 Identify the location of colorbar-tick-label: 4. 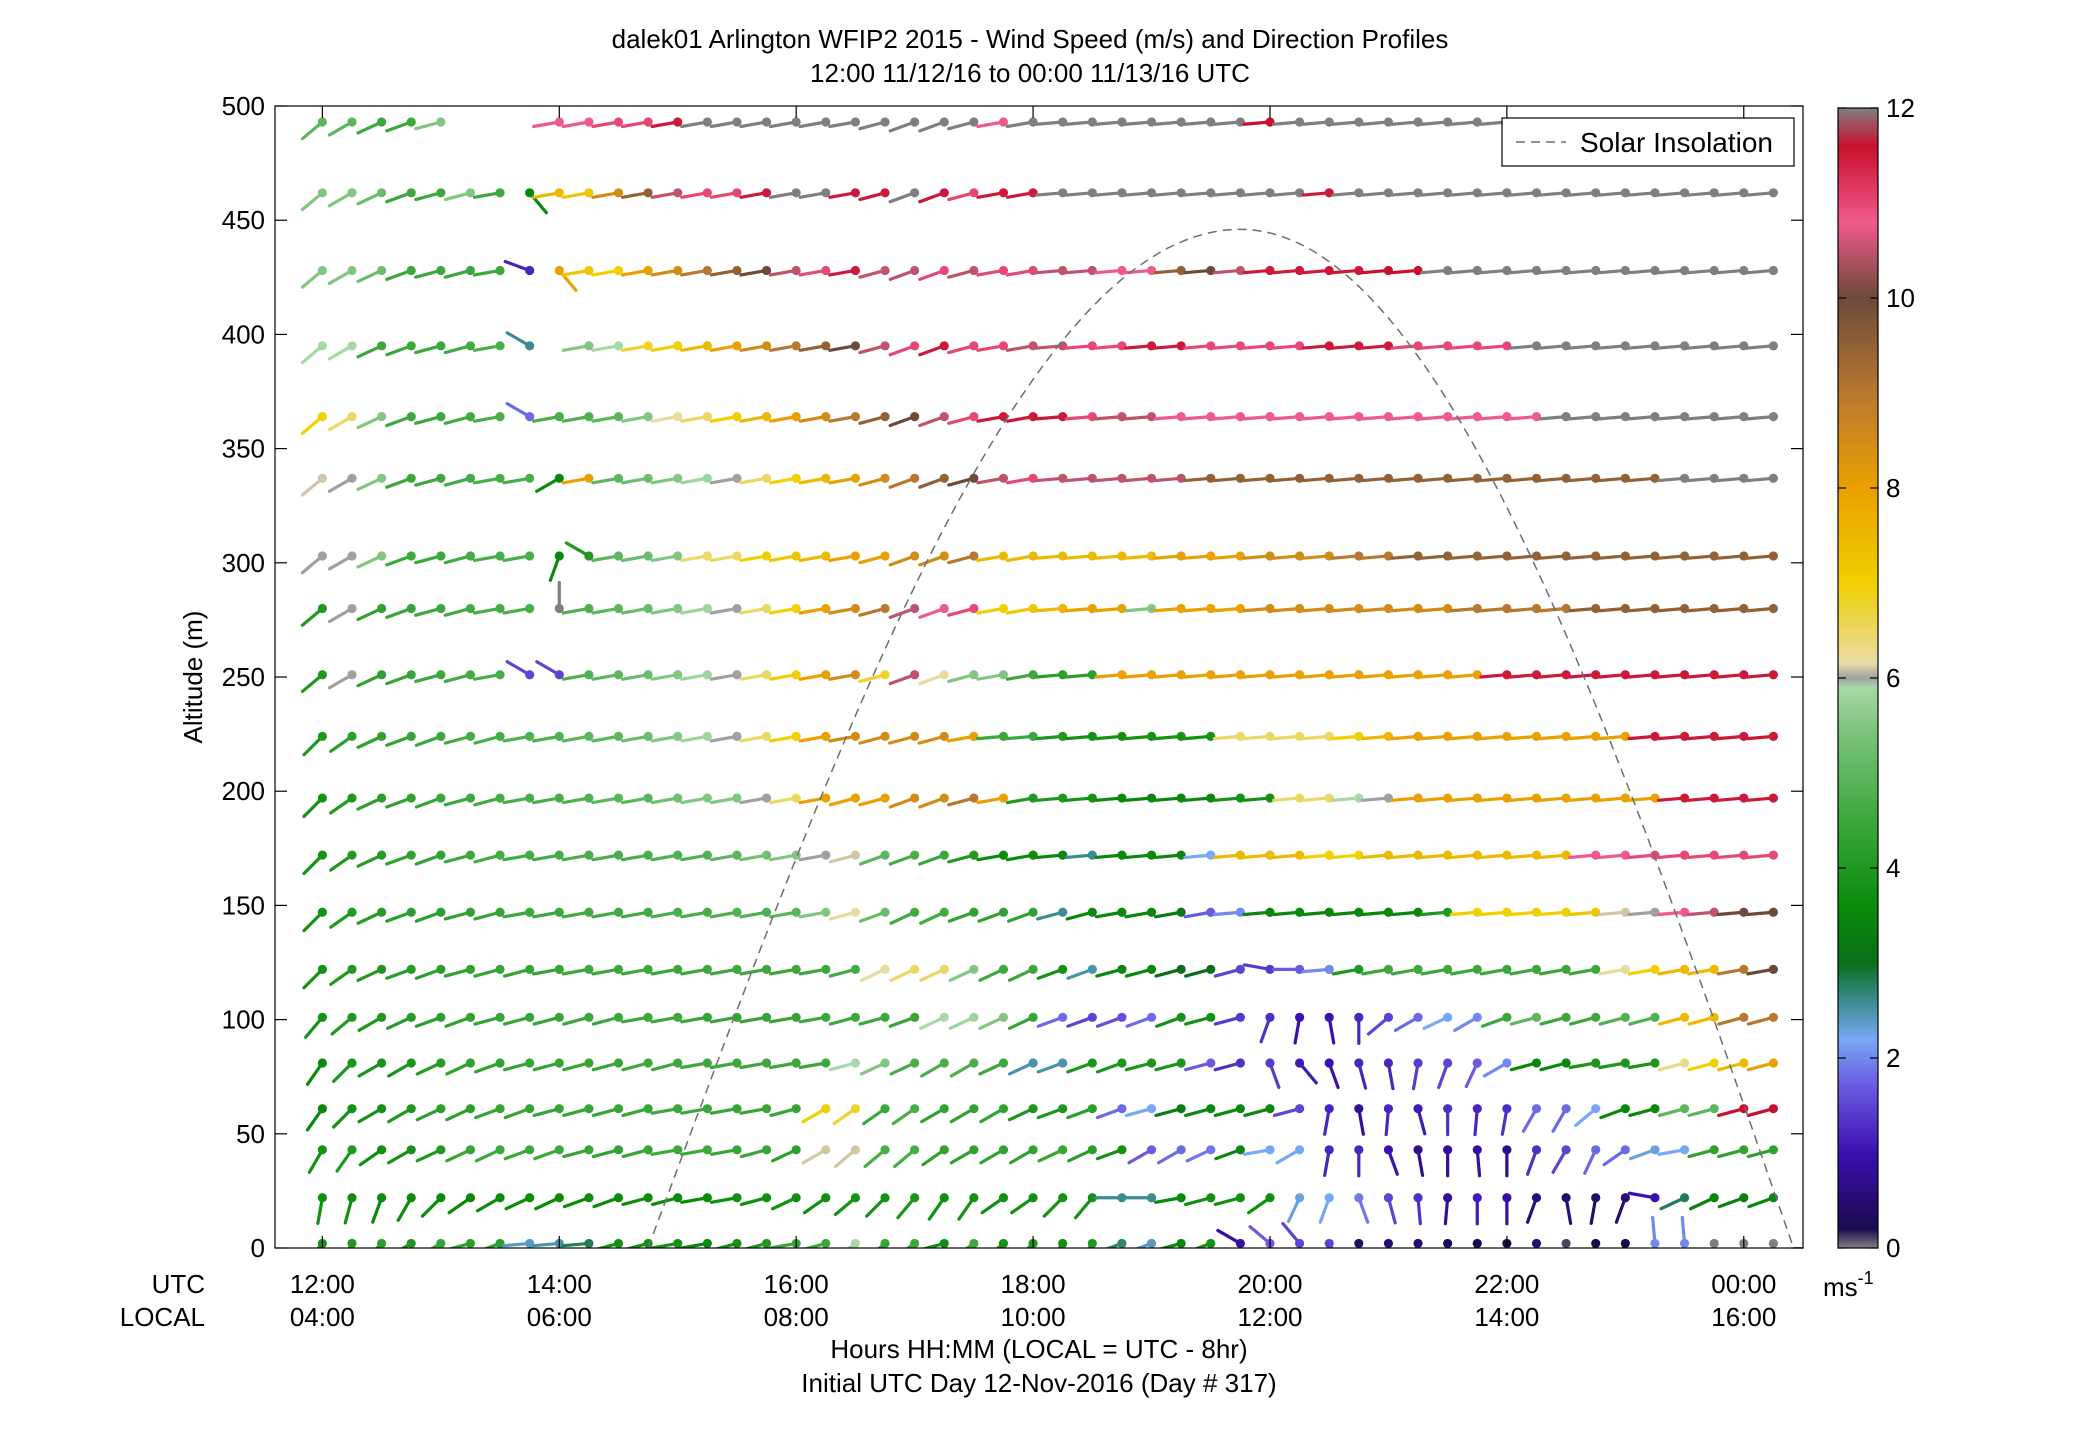
(1893, 868).